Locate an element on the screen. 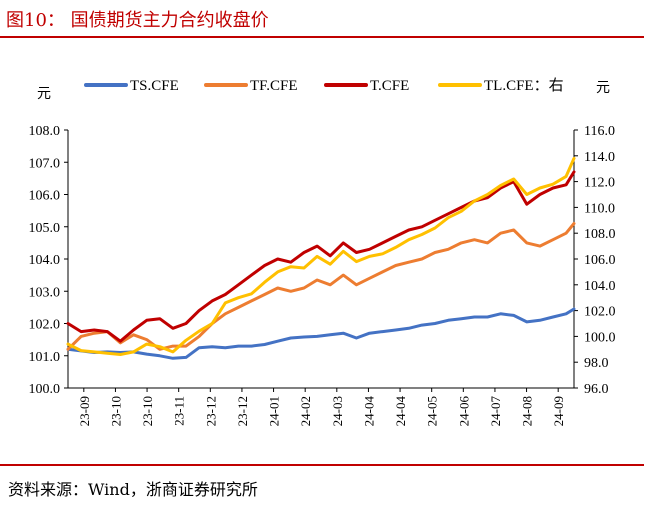  y-left-tick-label: 107.0 is located at coordinates (45, 163).